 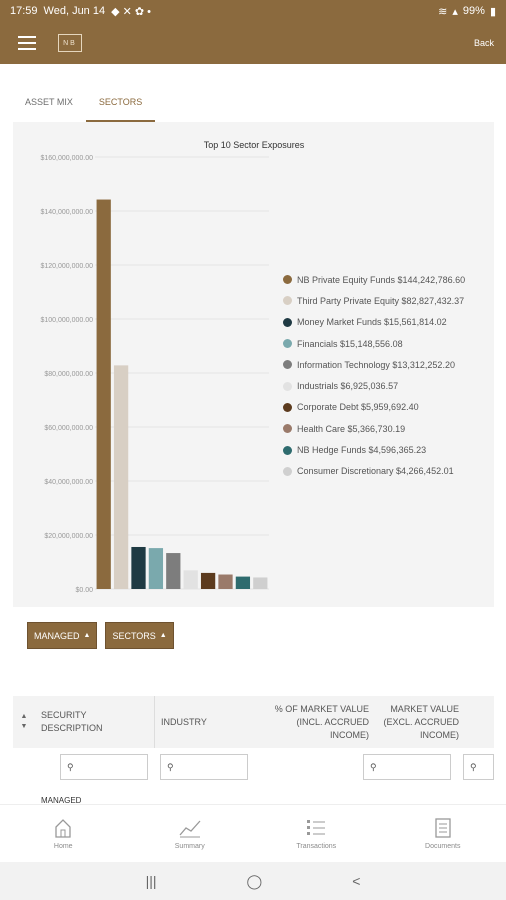 I want to click on menu-icon, so click(x=27, y=43).